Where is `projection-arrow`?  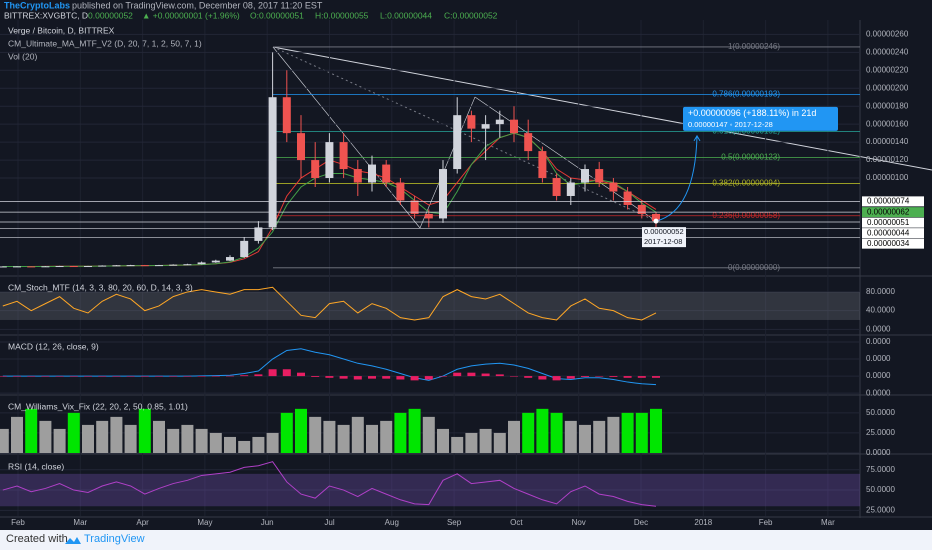 projection-arrow is located at coordinates (676, 178).